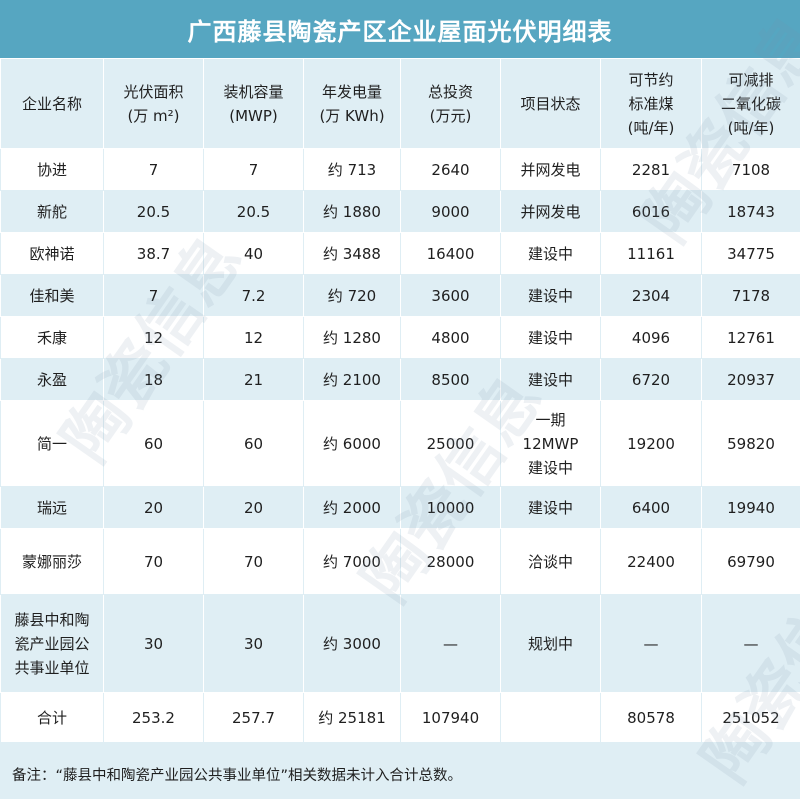  I want to click on cell-co2: 19940, so click(750, 507).